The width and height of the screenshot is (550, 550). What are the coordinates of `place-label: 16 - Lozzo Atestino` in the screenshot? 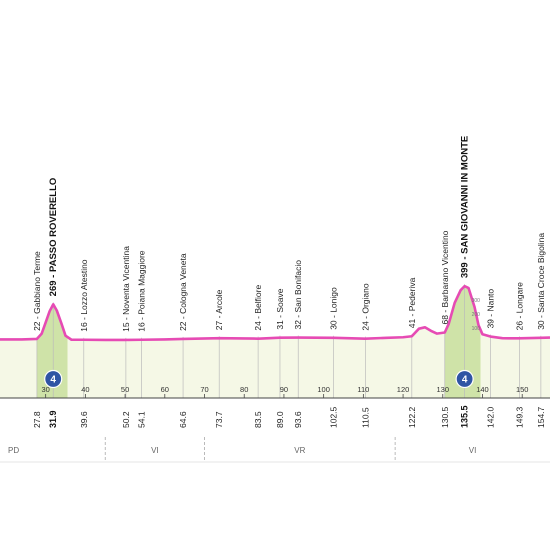 It's located at (84, 295).